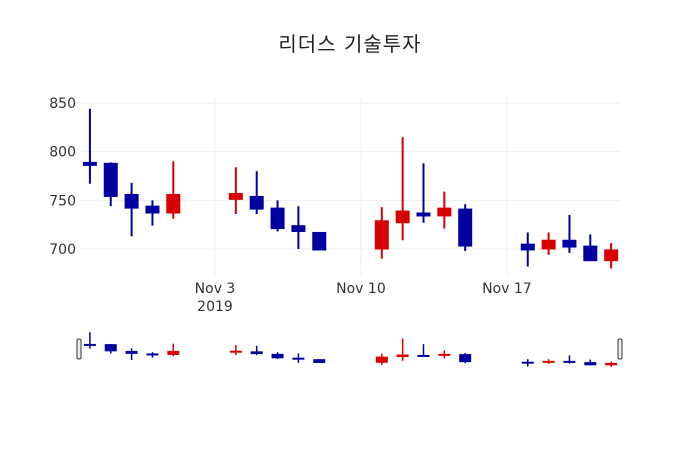 The height and width of the screenshot is (450, 700). Describe the element at coordinates (62, 250) in the screenshot. I see `y-tick-label: 700` at that location.